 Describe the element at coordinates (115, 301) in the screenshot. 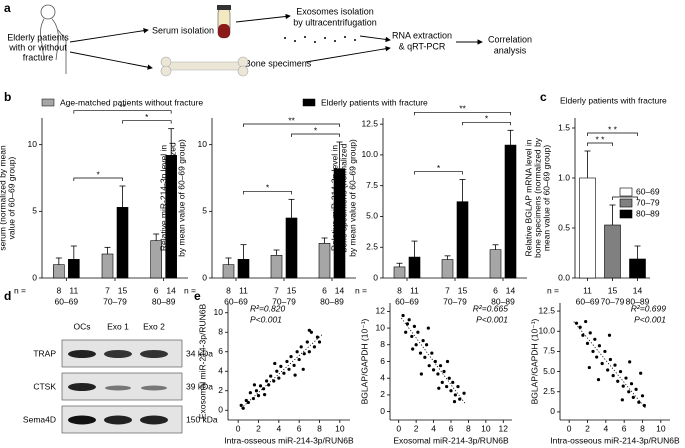

I see `x-tick-label: 70–79` at that location.